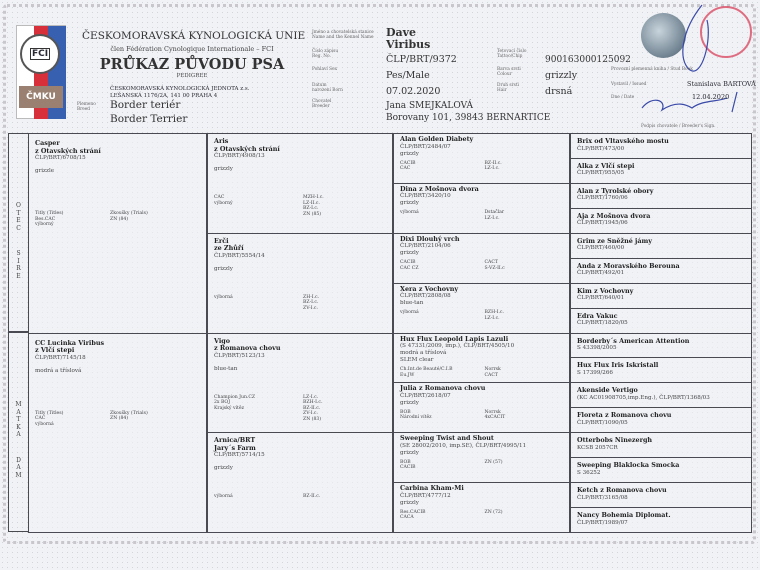 The image size is (760, 570). Describe the element at coordinates (311, 297) in the screenshot. I see `trial-item: ZH-I.c.` at that location.